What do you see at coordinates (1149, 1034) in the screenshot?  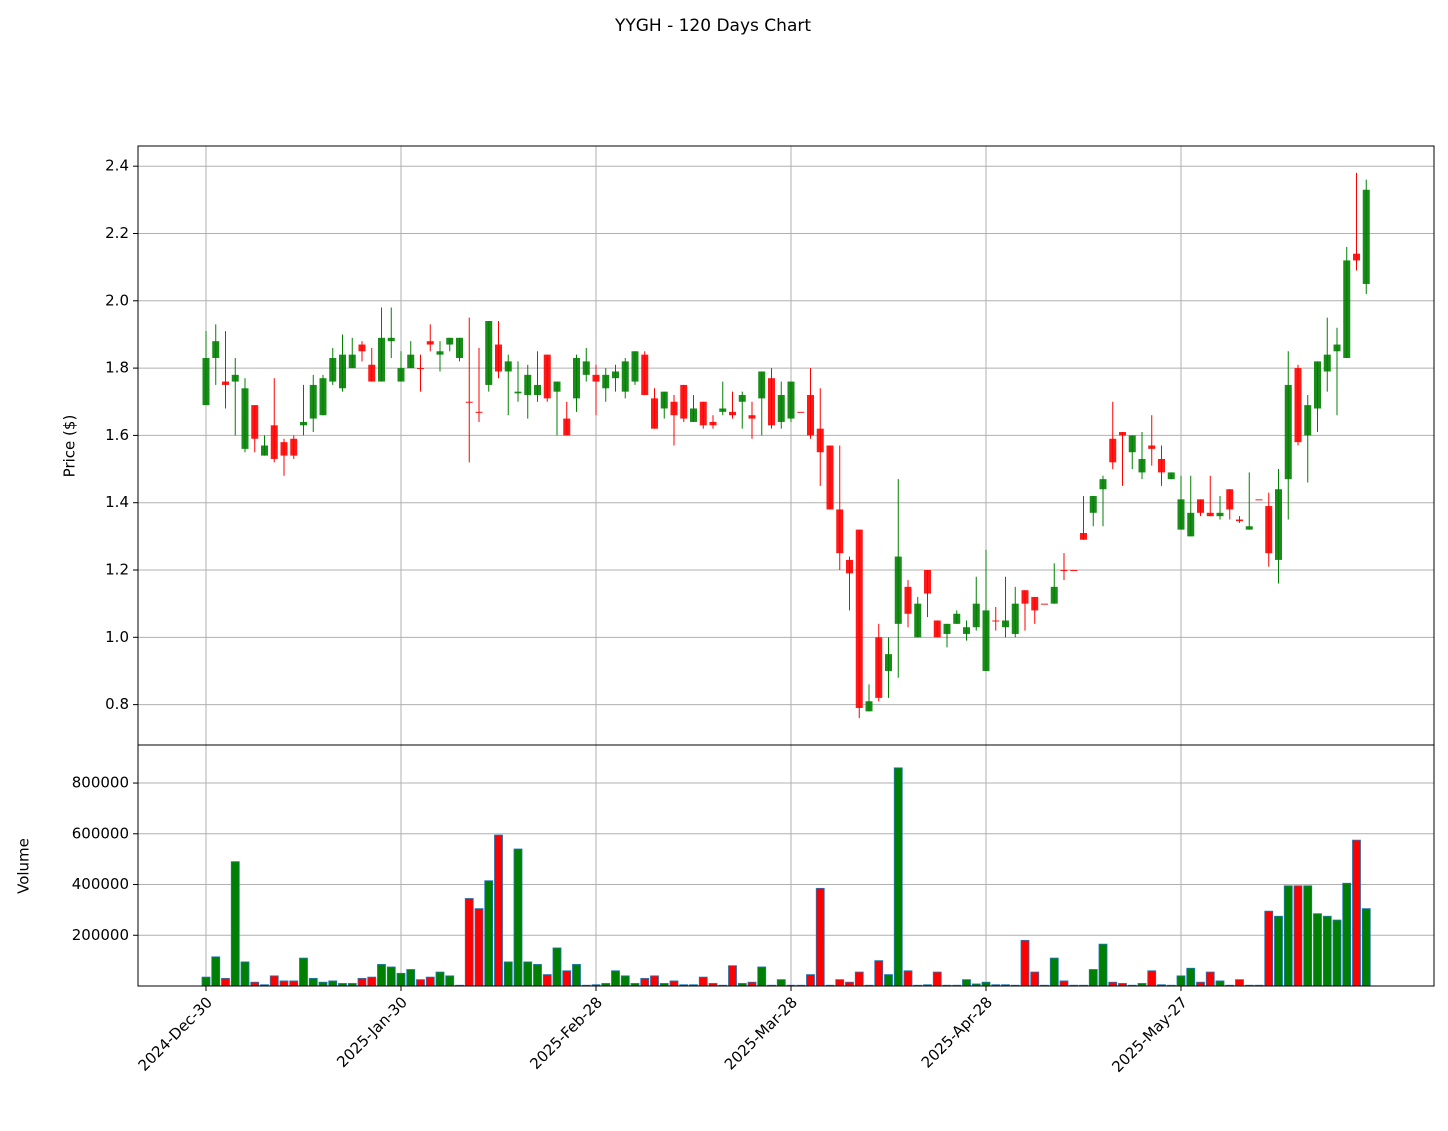 I see `x-tick-label: 2025-May-27` at bounding box center [1149, 1034].